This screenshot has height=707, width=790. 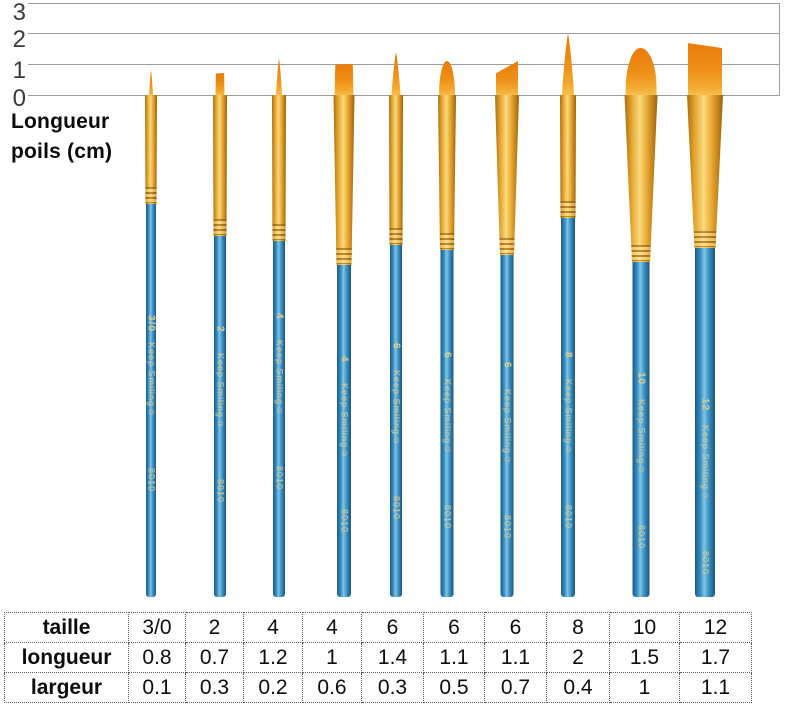 I want to click on row-label: largeur, so click(x=66, y=687).